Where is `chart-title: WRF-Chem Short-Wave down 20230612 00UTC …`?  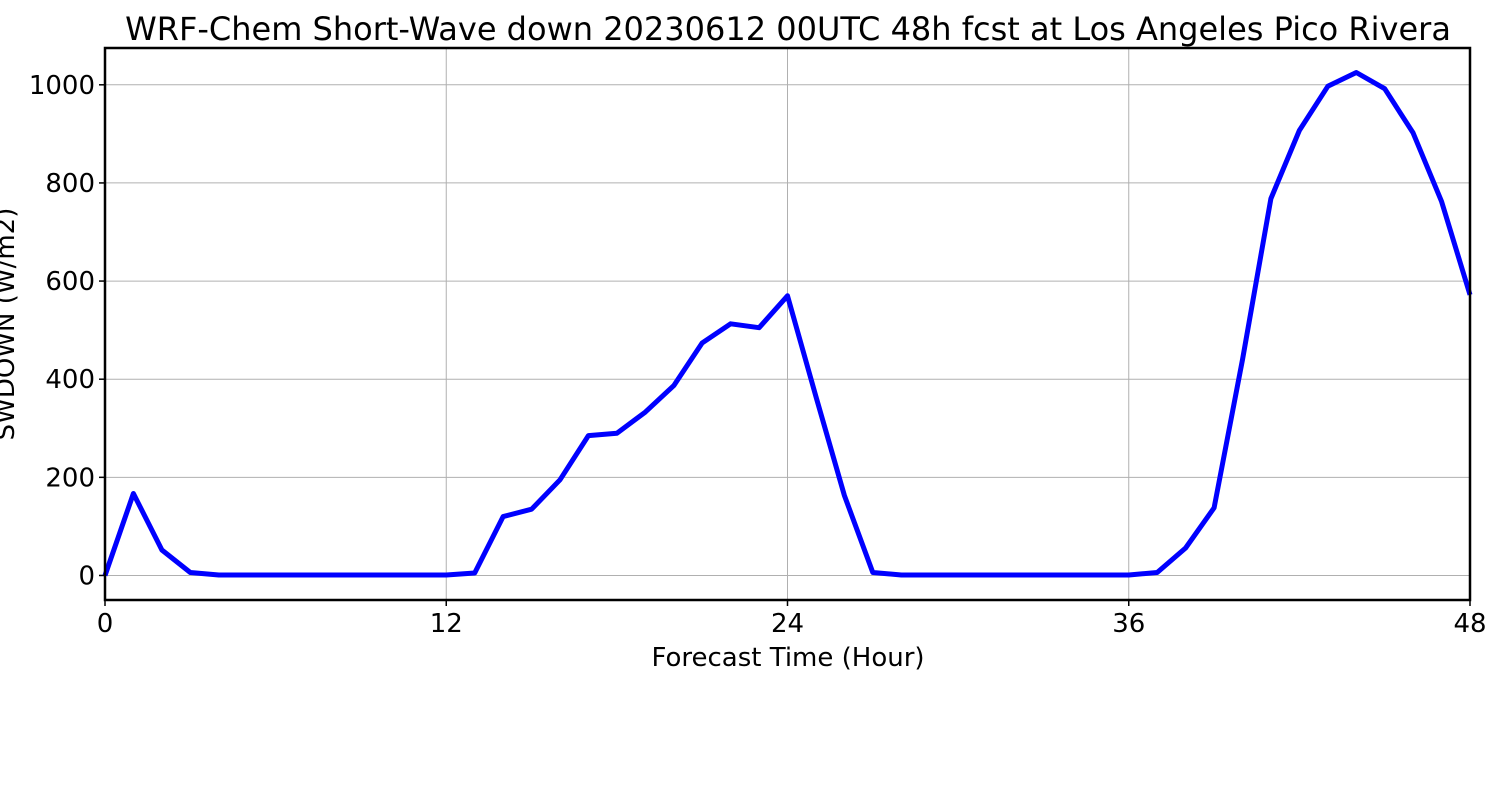 chart-title: WRF-Chem Short-Wave down 20230612 00UTC … is located at coordinates (788, 29).